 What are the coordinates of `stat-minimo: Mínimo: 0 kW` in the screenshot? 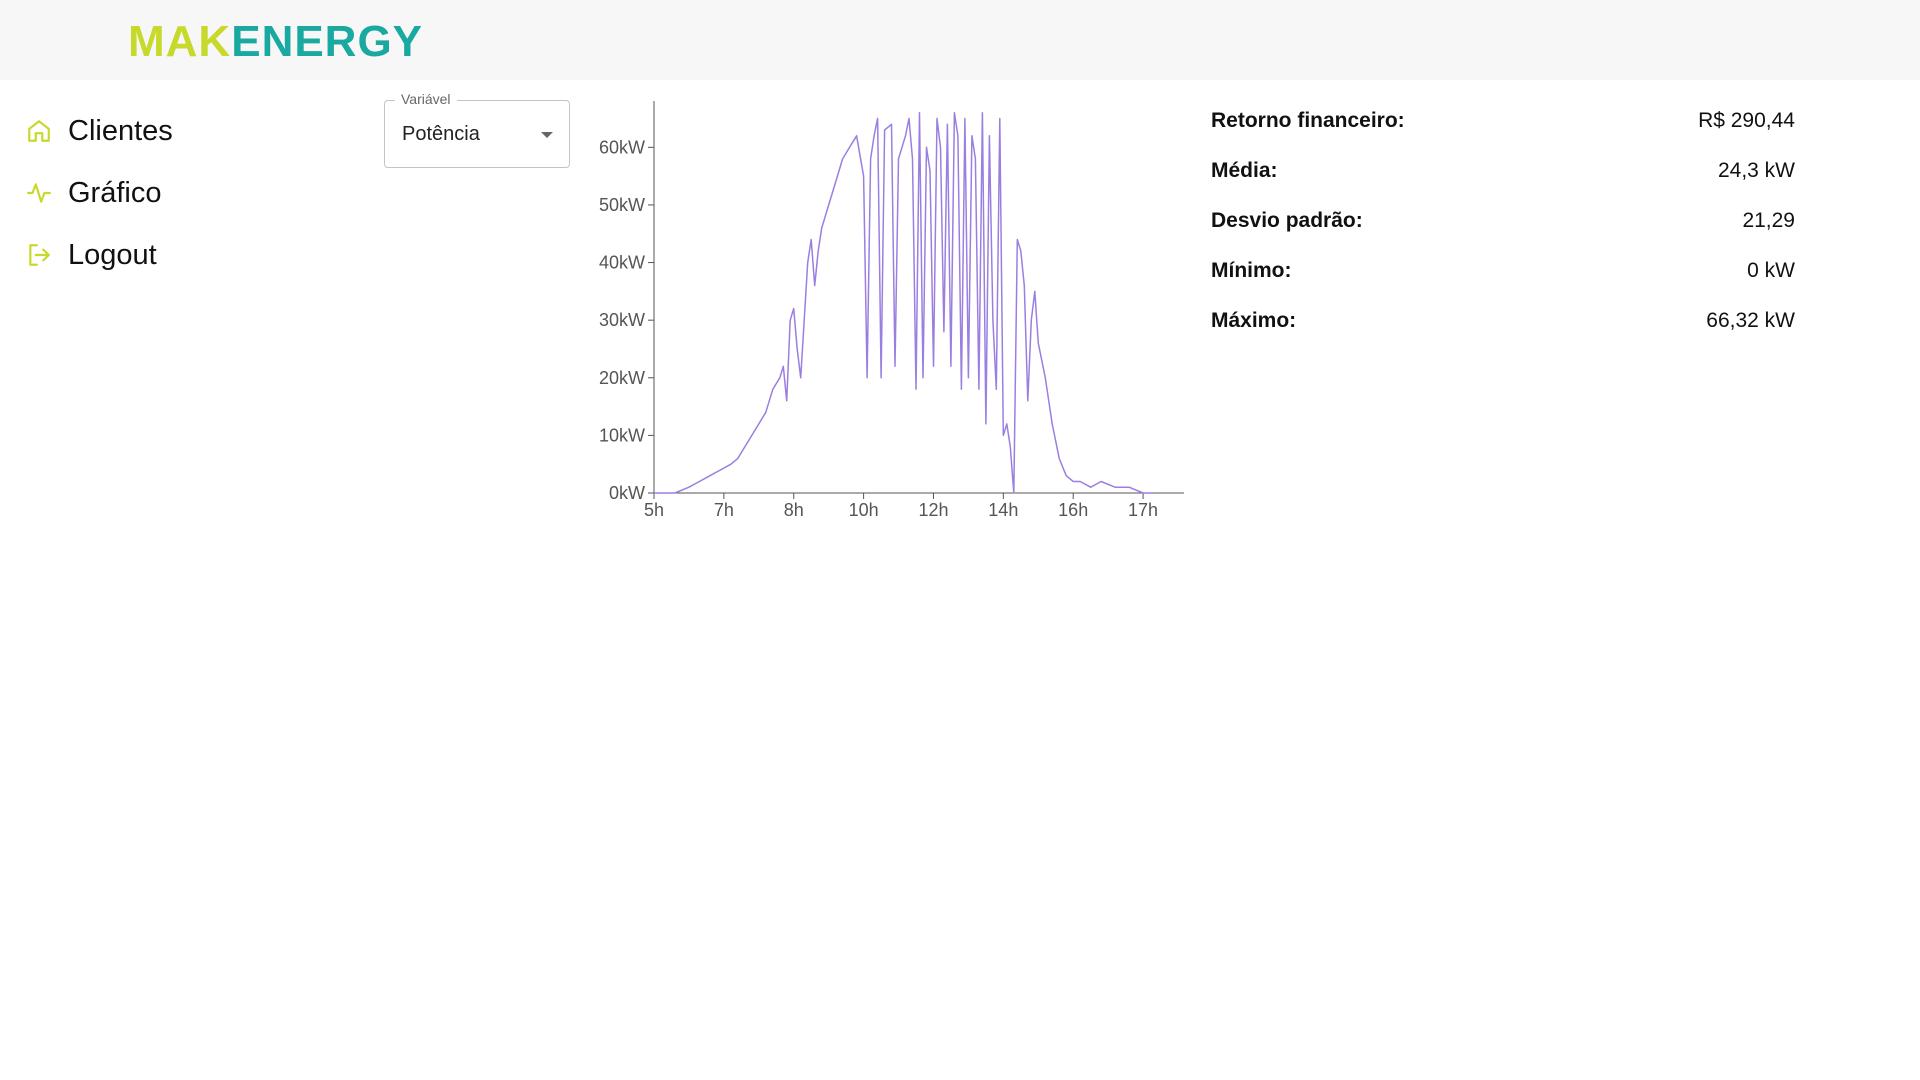 It's located at (1503, 271).